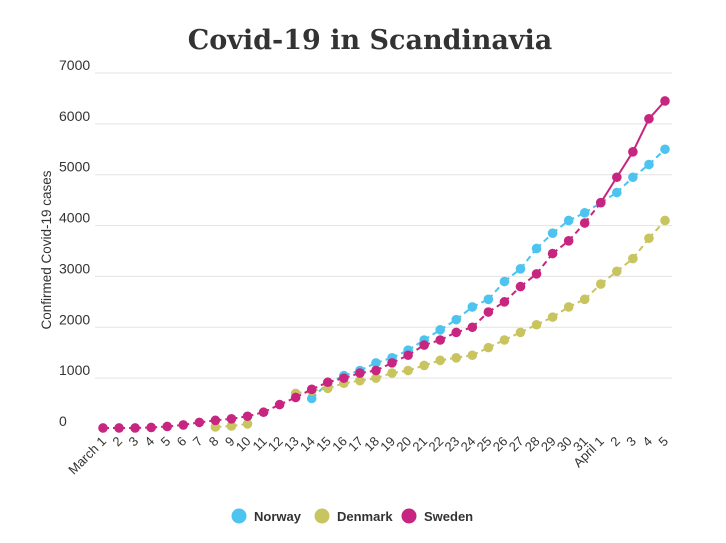  Describe the element at coordinates (87, 456) in the screenshot. I see `x-tick-label: March 1` at that location.